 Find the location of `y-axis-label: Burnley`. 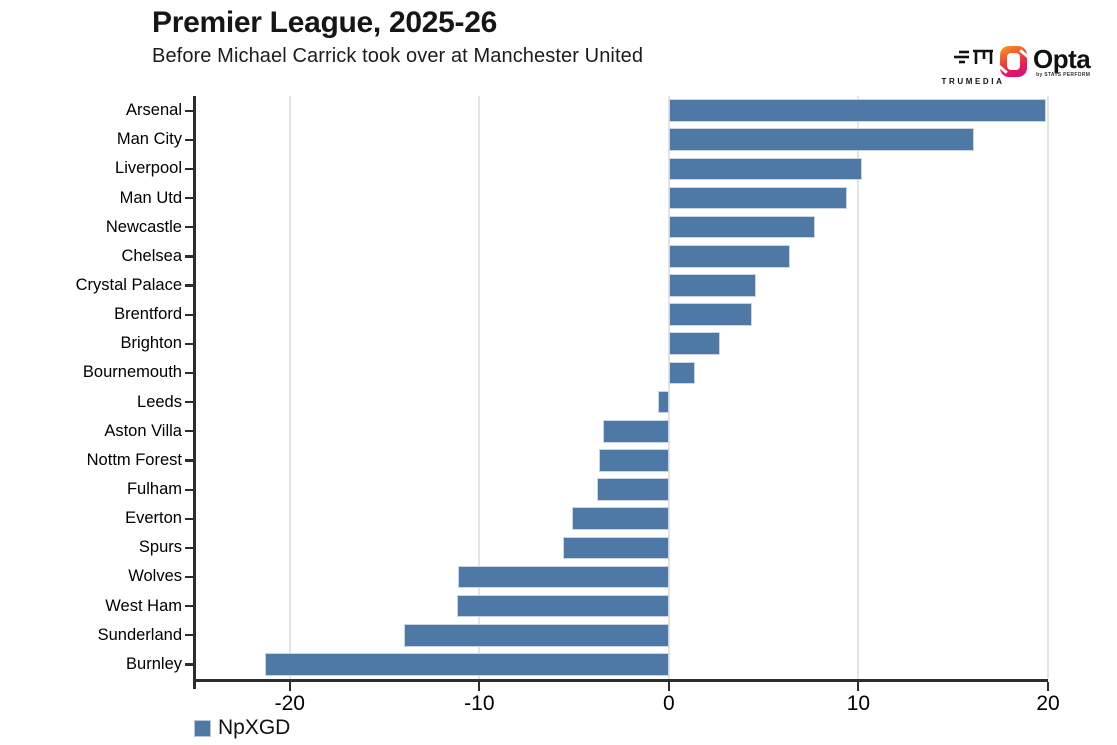

y-axis-label: Burnley is located at coordinates (154, 663).